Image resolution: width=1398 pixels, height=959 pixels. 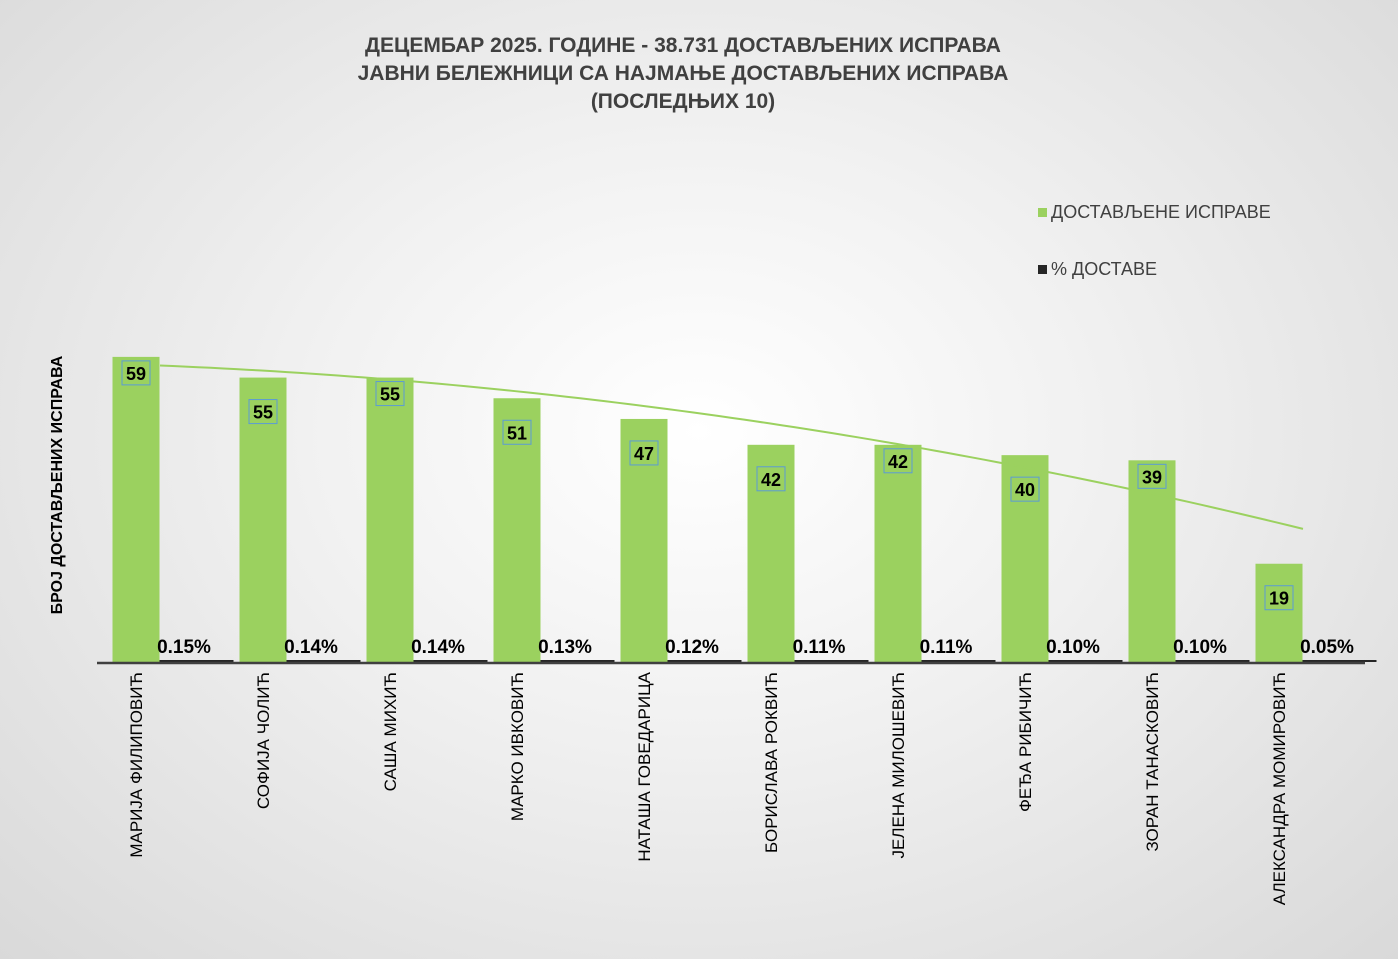 I want to click on data-label: 40, so click(x=1025, y=490).